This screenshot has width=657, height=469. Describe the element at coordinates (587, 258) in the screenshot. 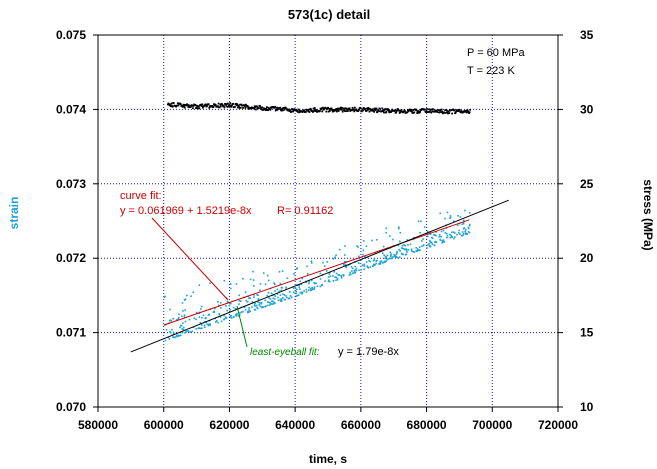

I see `y-right-tick-label: 20` at that location.